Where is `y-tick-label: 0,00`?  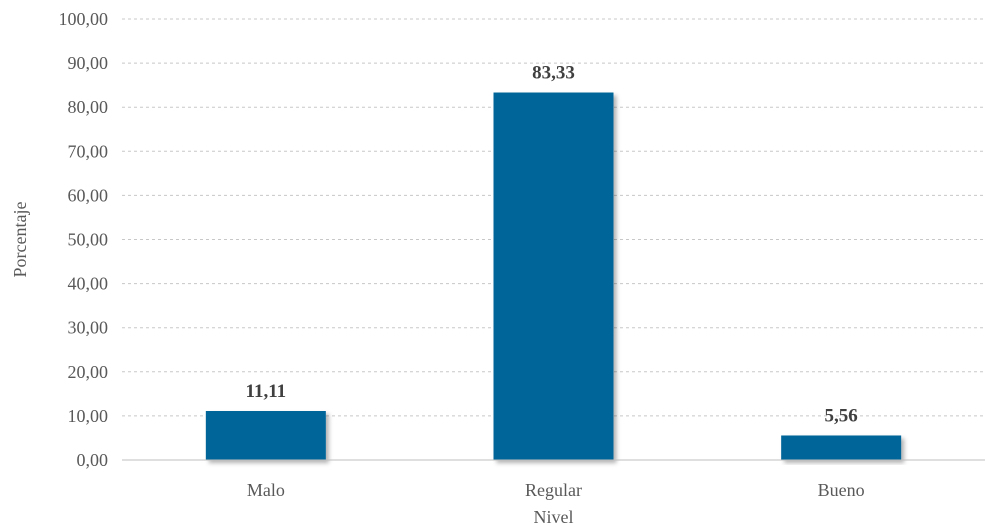 y-tick-label: 0,00 is located at coordinates (93, 460).